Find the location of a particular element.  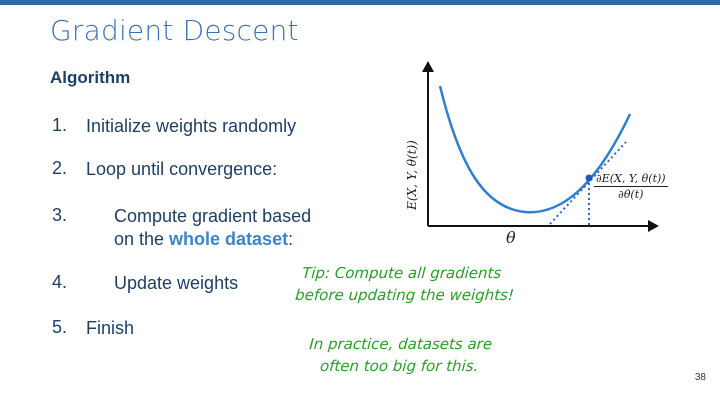

tip-line: before updating the weights! is located at coordinates (404, 295).